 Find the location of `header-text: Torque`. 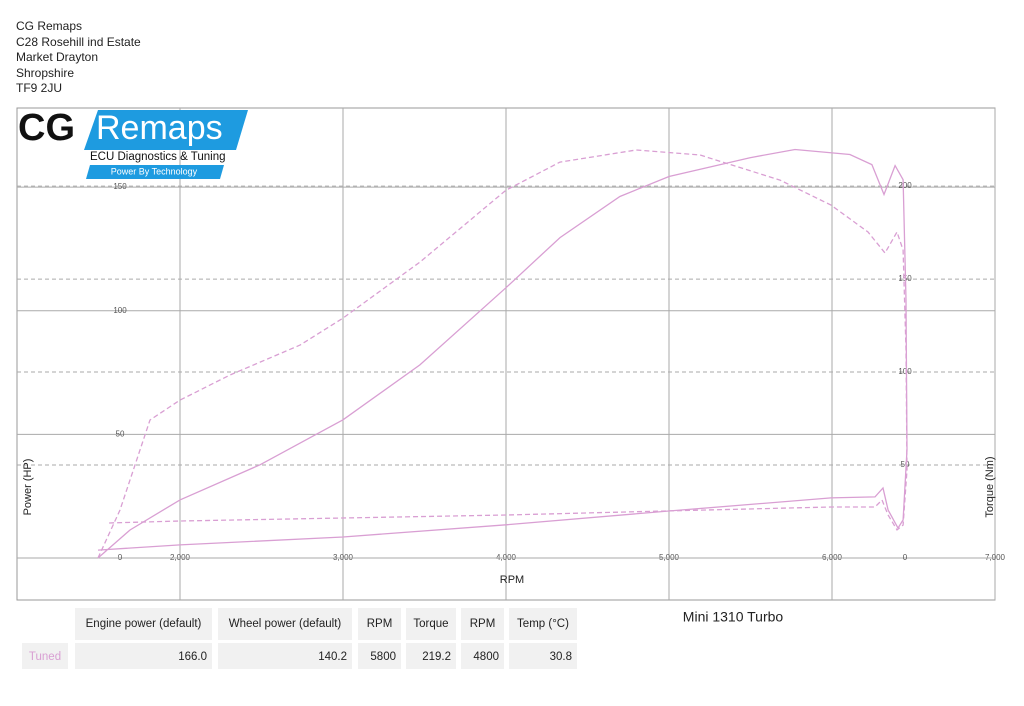

header-text: Torque is located at coordinates (430, 624).